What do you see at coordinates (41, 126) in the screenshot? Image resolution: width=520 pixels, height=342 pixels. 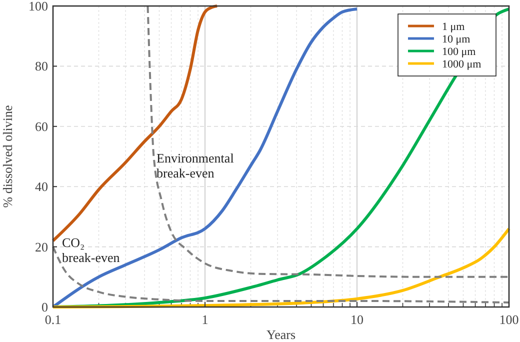 I see `y-tick-label: 60` at bounding box center [41, 126].